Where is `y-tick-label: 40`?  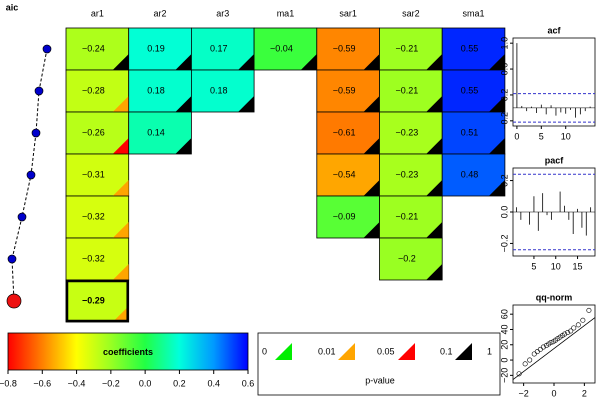
y-tick-label: 40 is located at coordinates (504, 329).